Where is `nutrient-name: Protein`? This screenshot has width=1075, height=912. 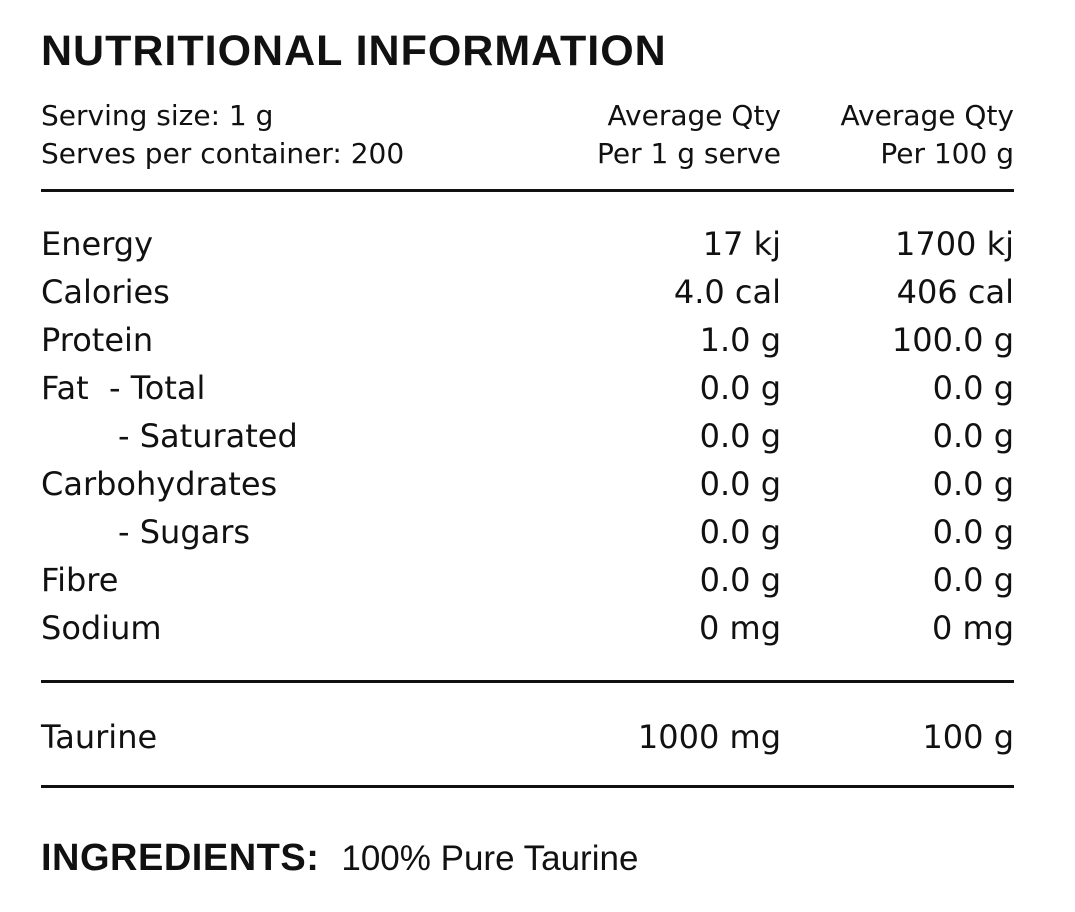
nutrient-name: Protein is located at coordinates (97, 340).